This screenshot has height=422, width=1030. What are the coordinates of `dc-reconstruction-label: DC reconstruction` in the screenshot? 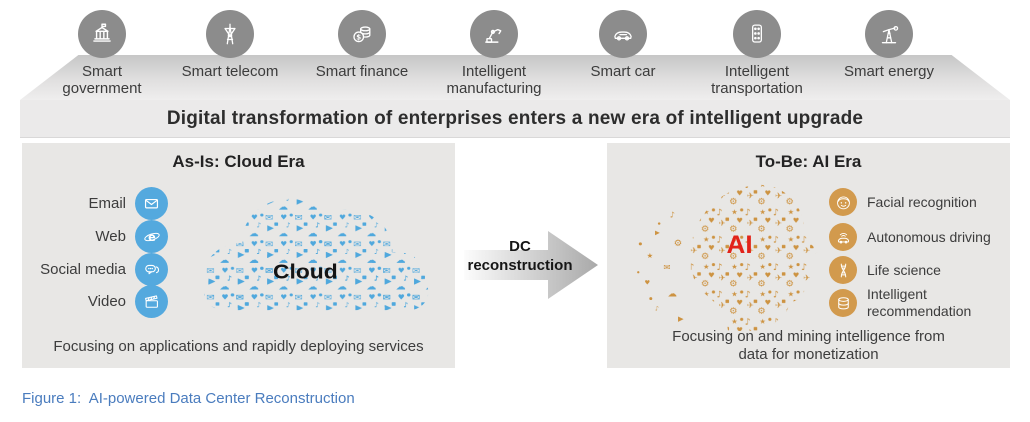 It's located at (520, 256).